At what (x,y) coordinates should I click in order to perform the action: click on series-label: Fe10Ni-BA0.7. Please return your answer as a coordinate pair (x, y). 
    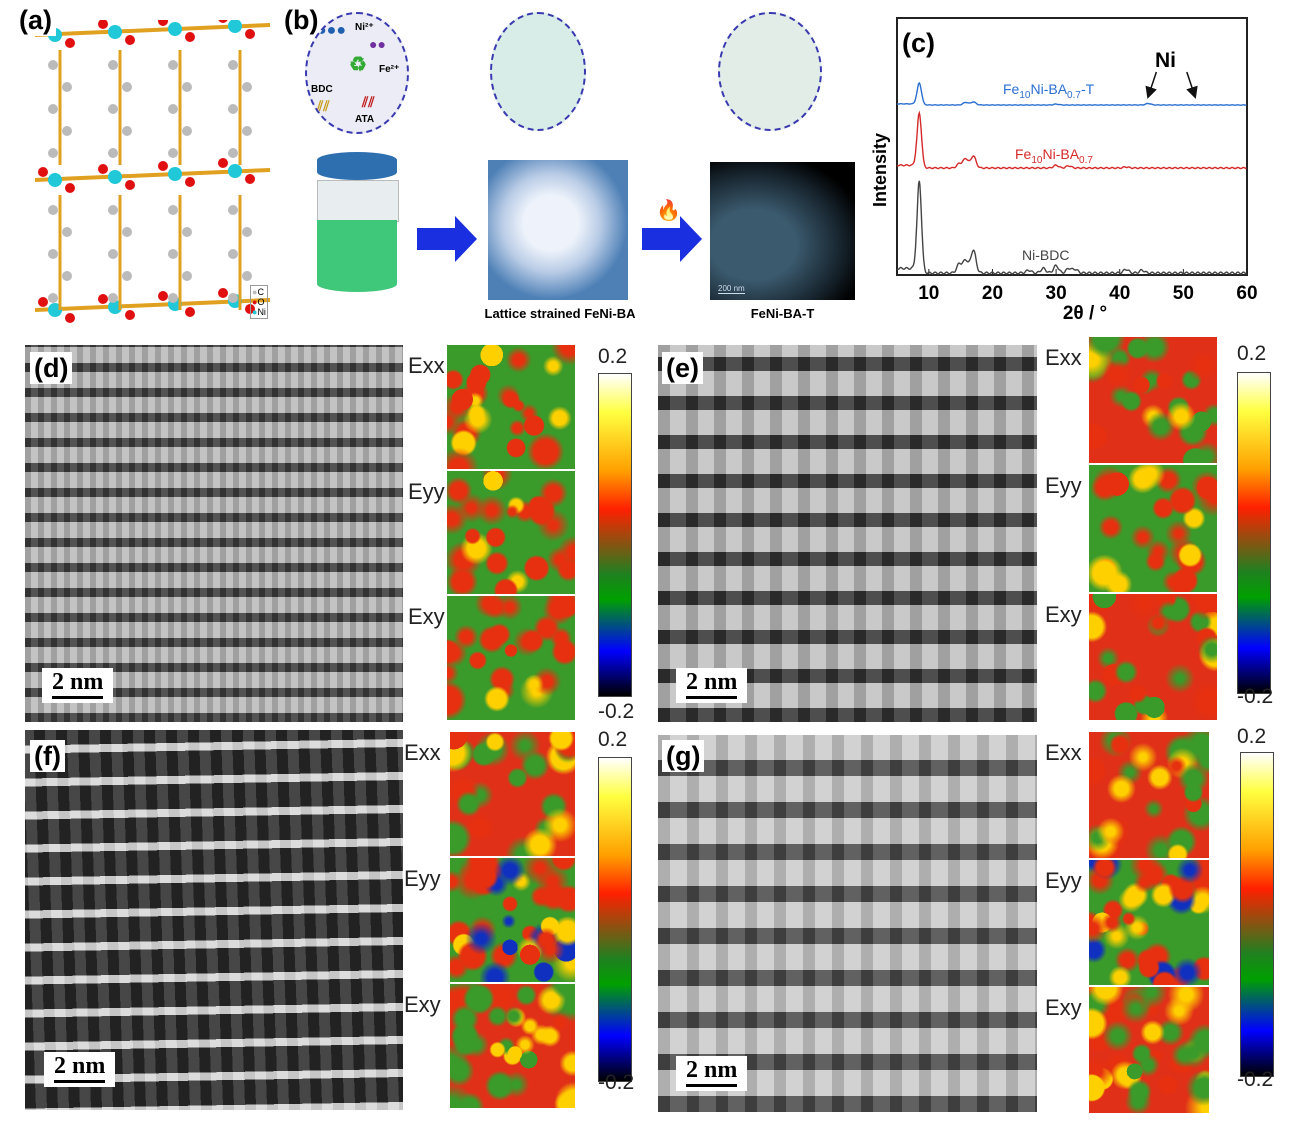
    Looking at the image, I should click on (1054, 156).